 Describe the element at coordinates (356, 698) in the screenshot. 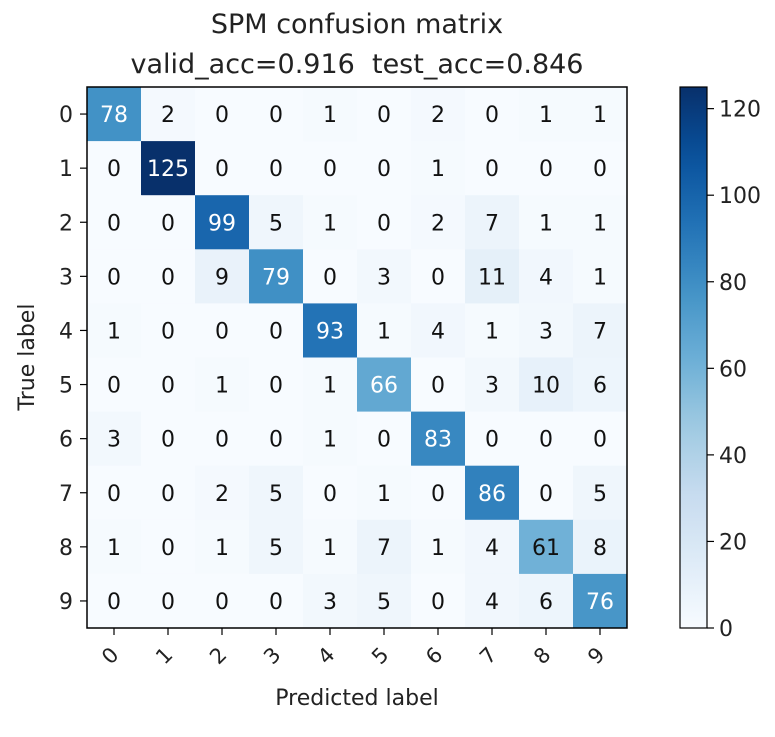

I see `x-axis-label: Predicted label` at that location.